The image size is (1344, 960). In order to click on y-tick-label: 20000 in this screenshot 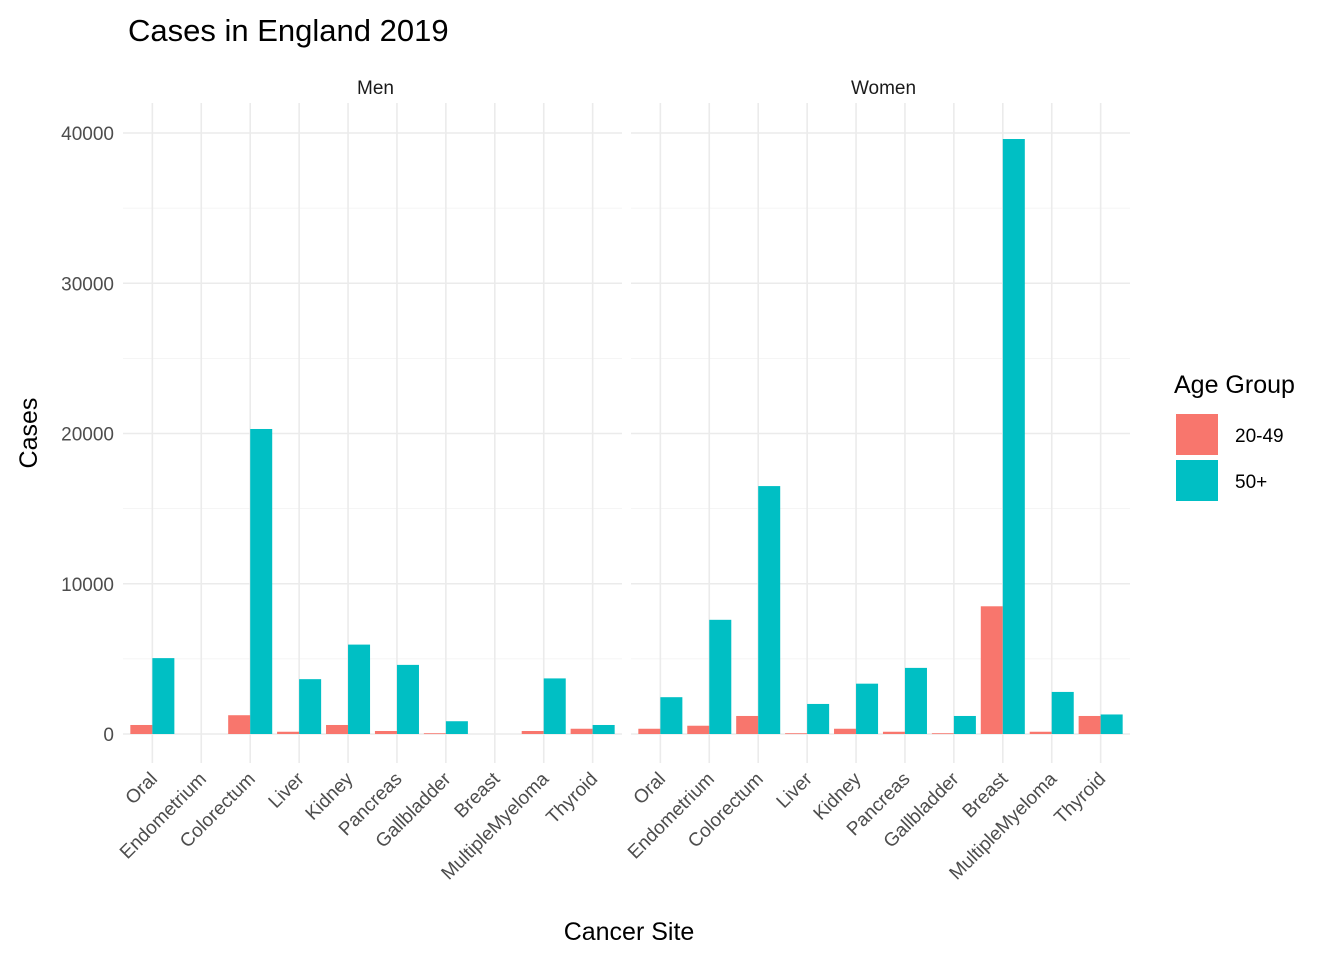, I will do `click(87, 435)`.